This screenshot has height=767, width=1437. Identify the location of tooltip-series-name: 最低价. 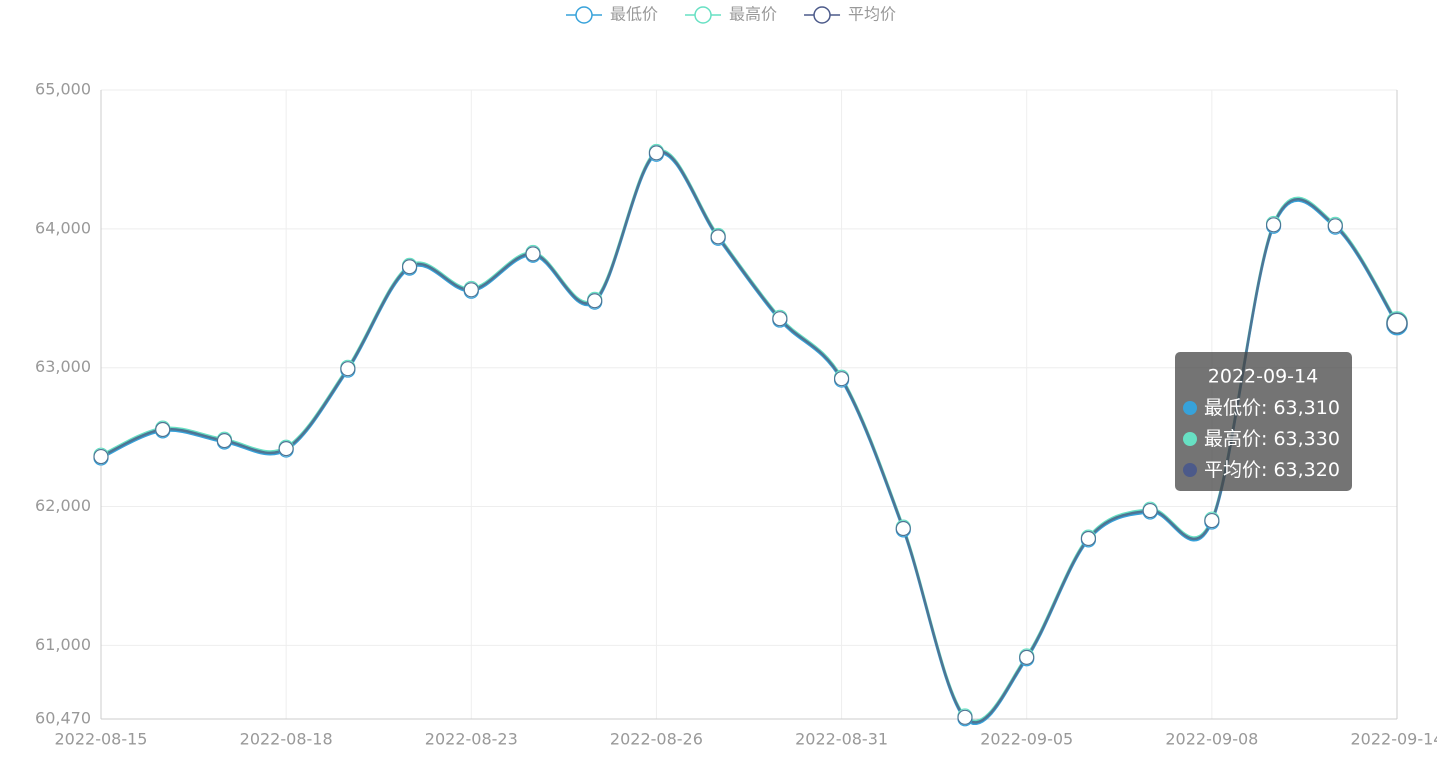
(1232, 408).